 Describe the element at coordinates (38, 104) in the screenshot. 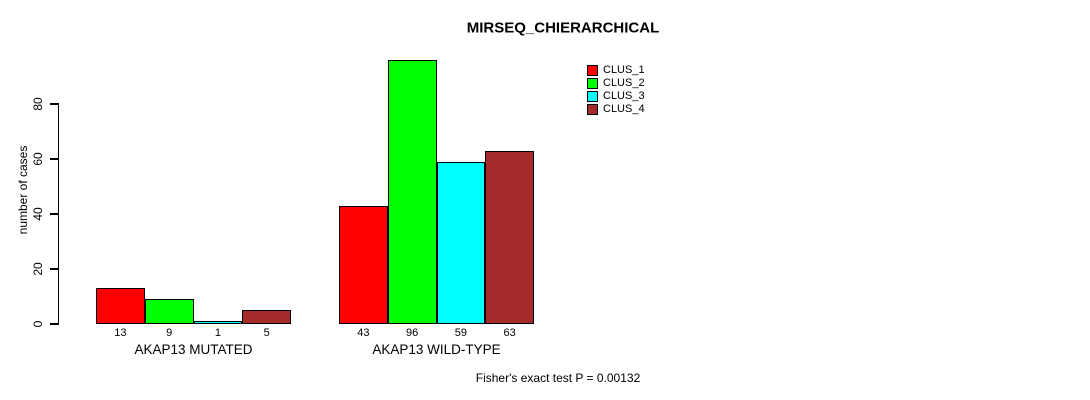

I see `y-tick-label: 80` at that location.